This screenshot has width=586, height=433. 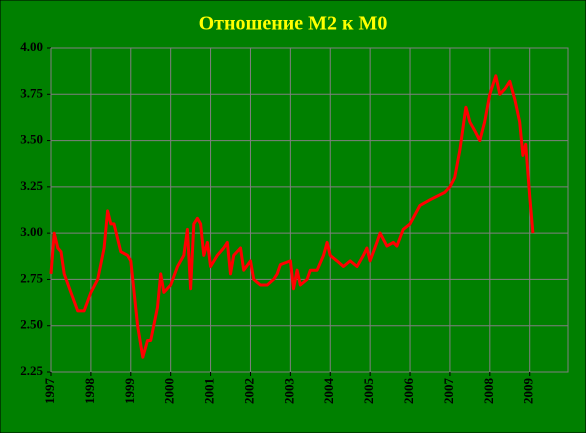 I want to click on x-tick-label: 1998, so click(x=89, y=391).